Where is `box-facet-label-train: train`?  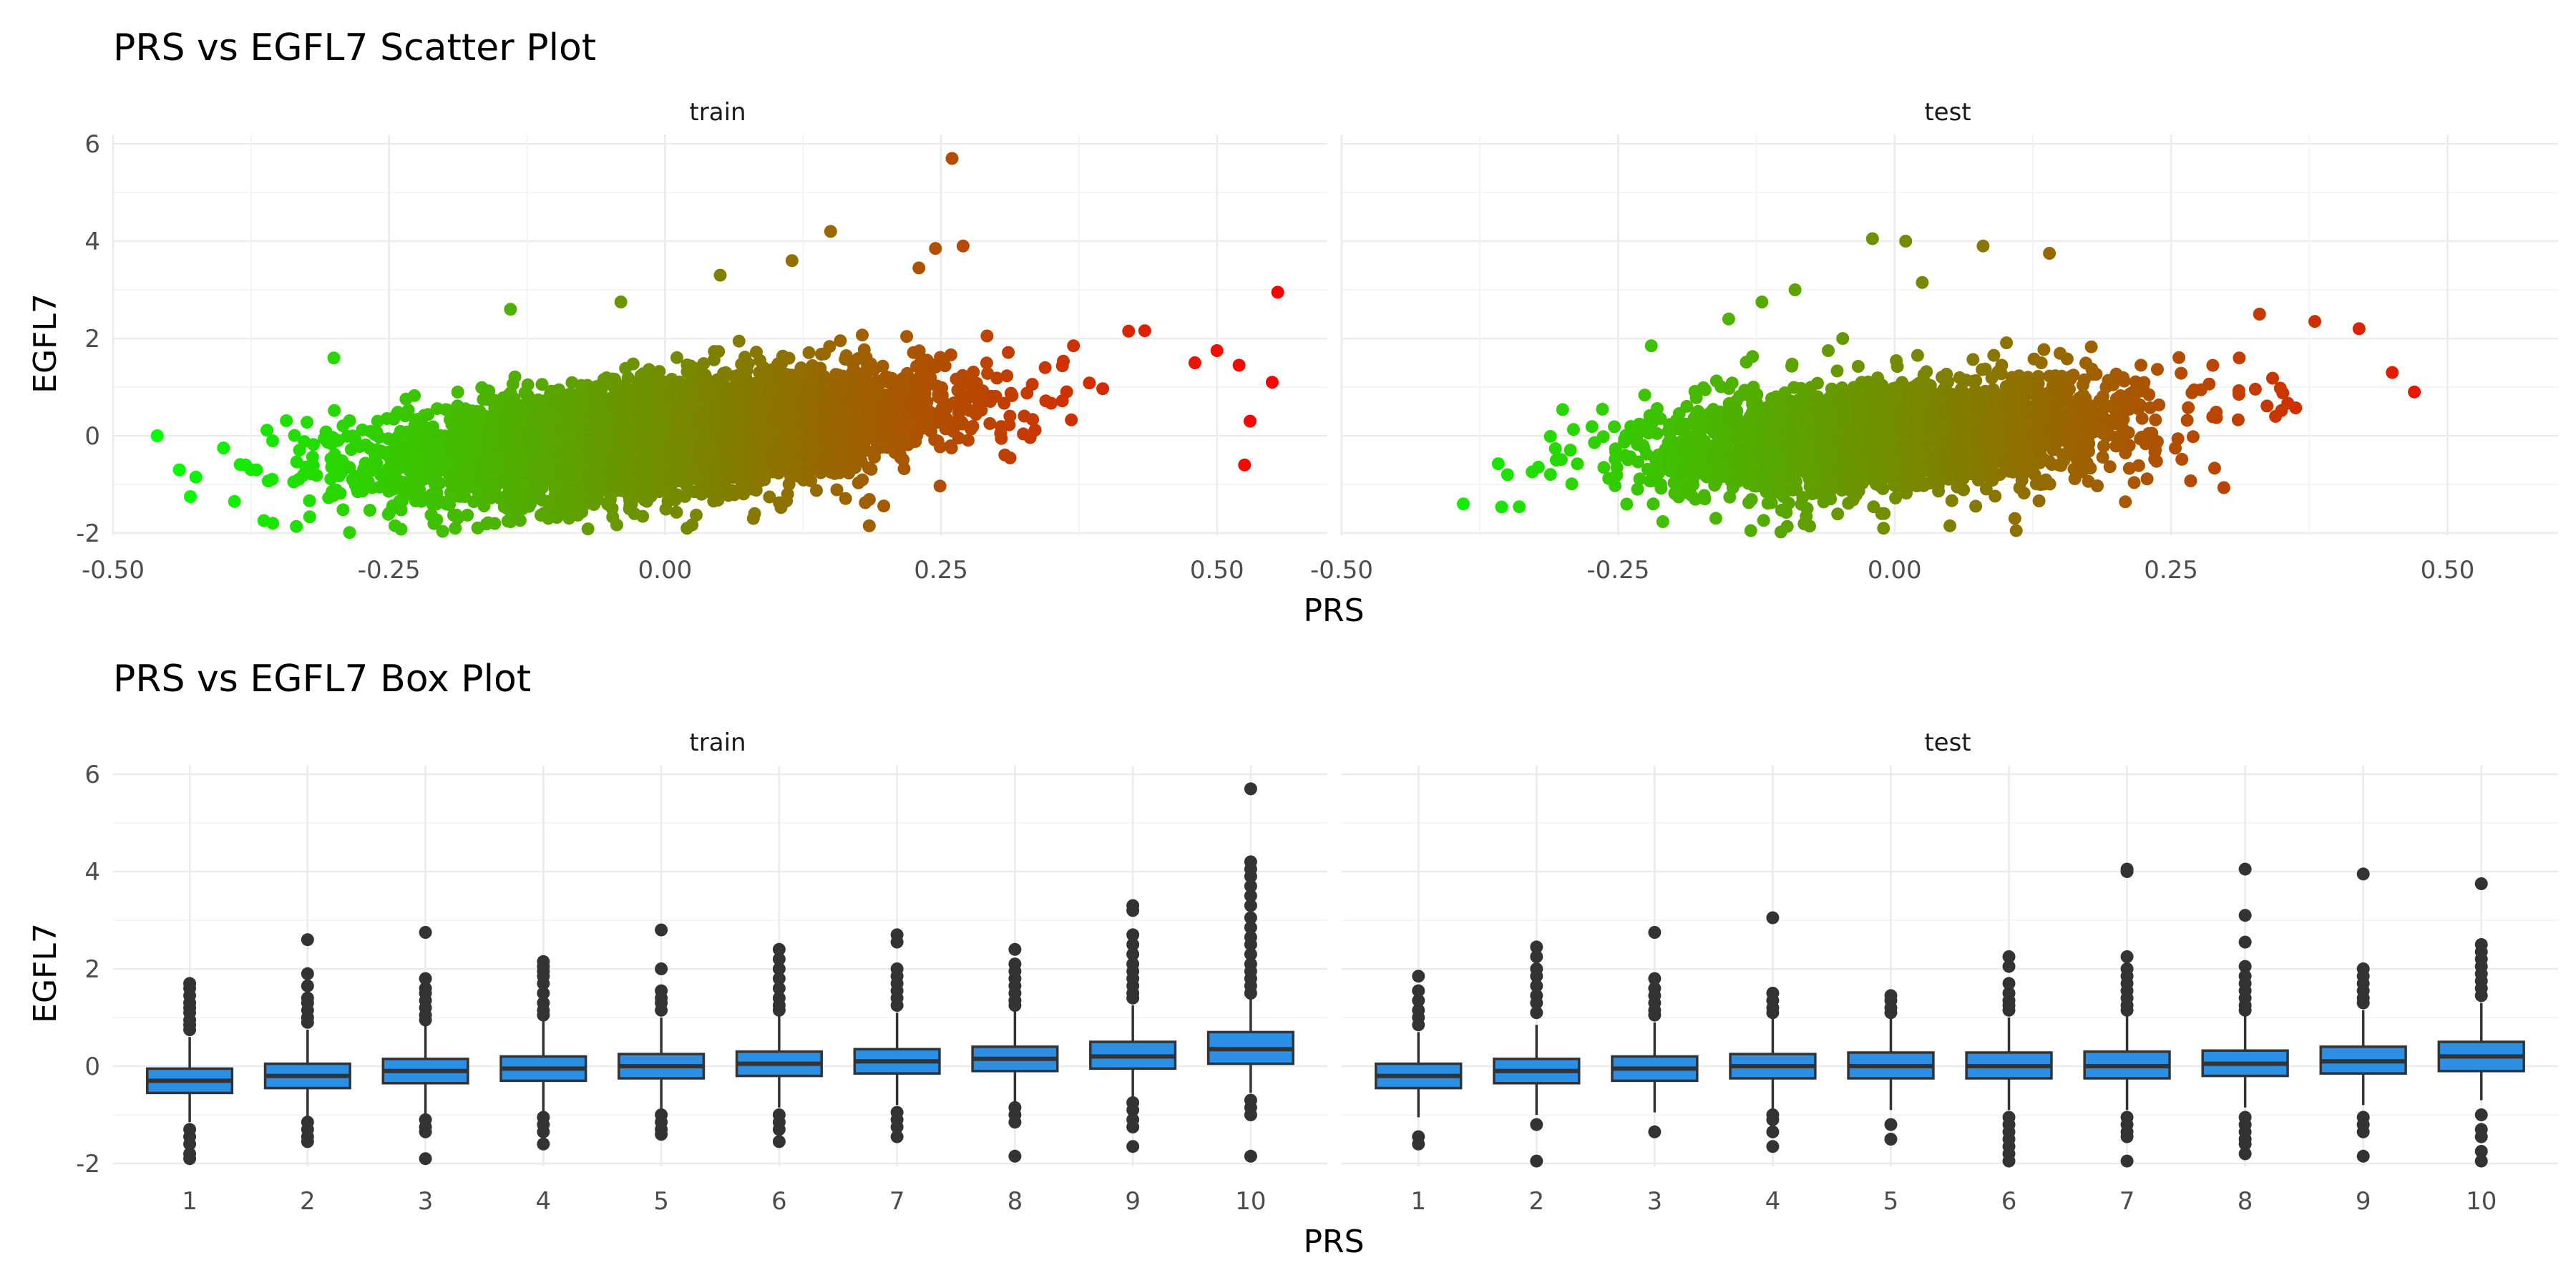
box-facet-label-train: train is located at coordinates (717, 742).